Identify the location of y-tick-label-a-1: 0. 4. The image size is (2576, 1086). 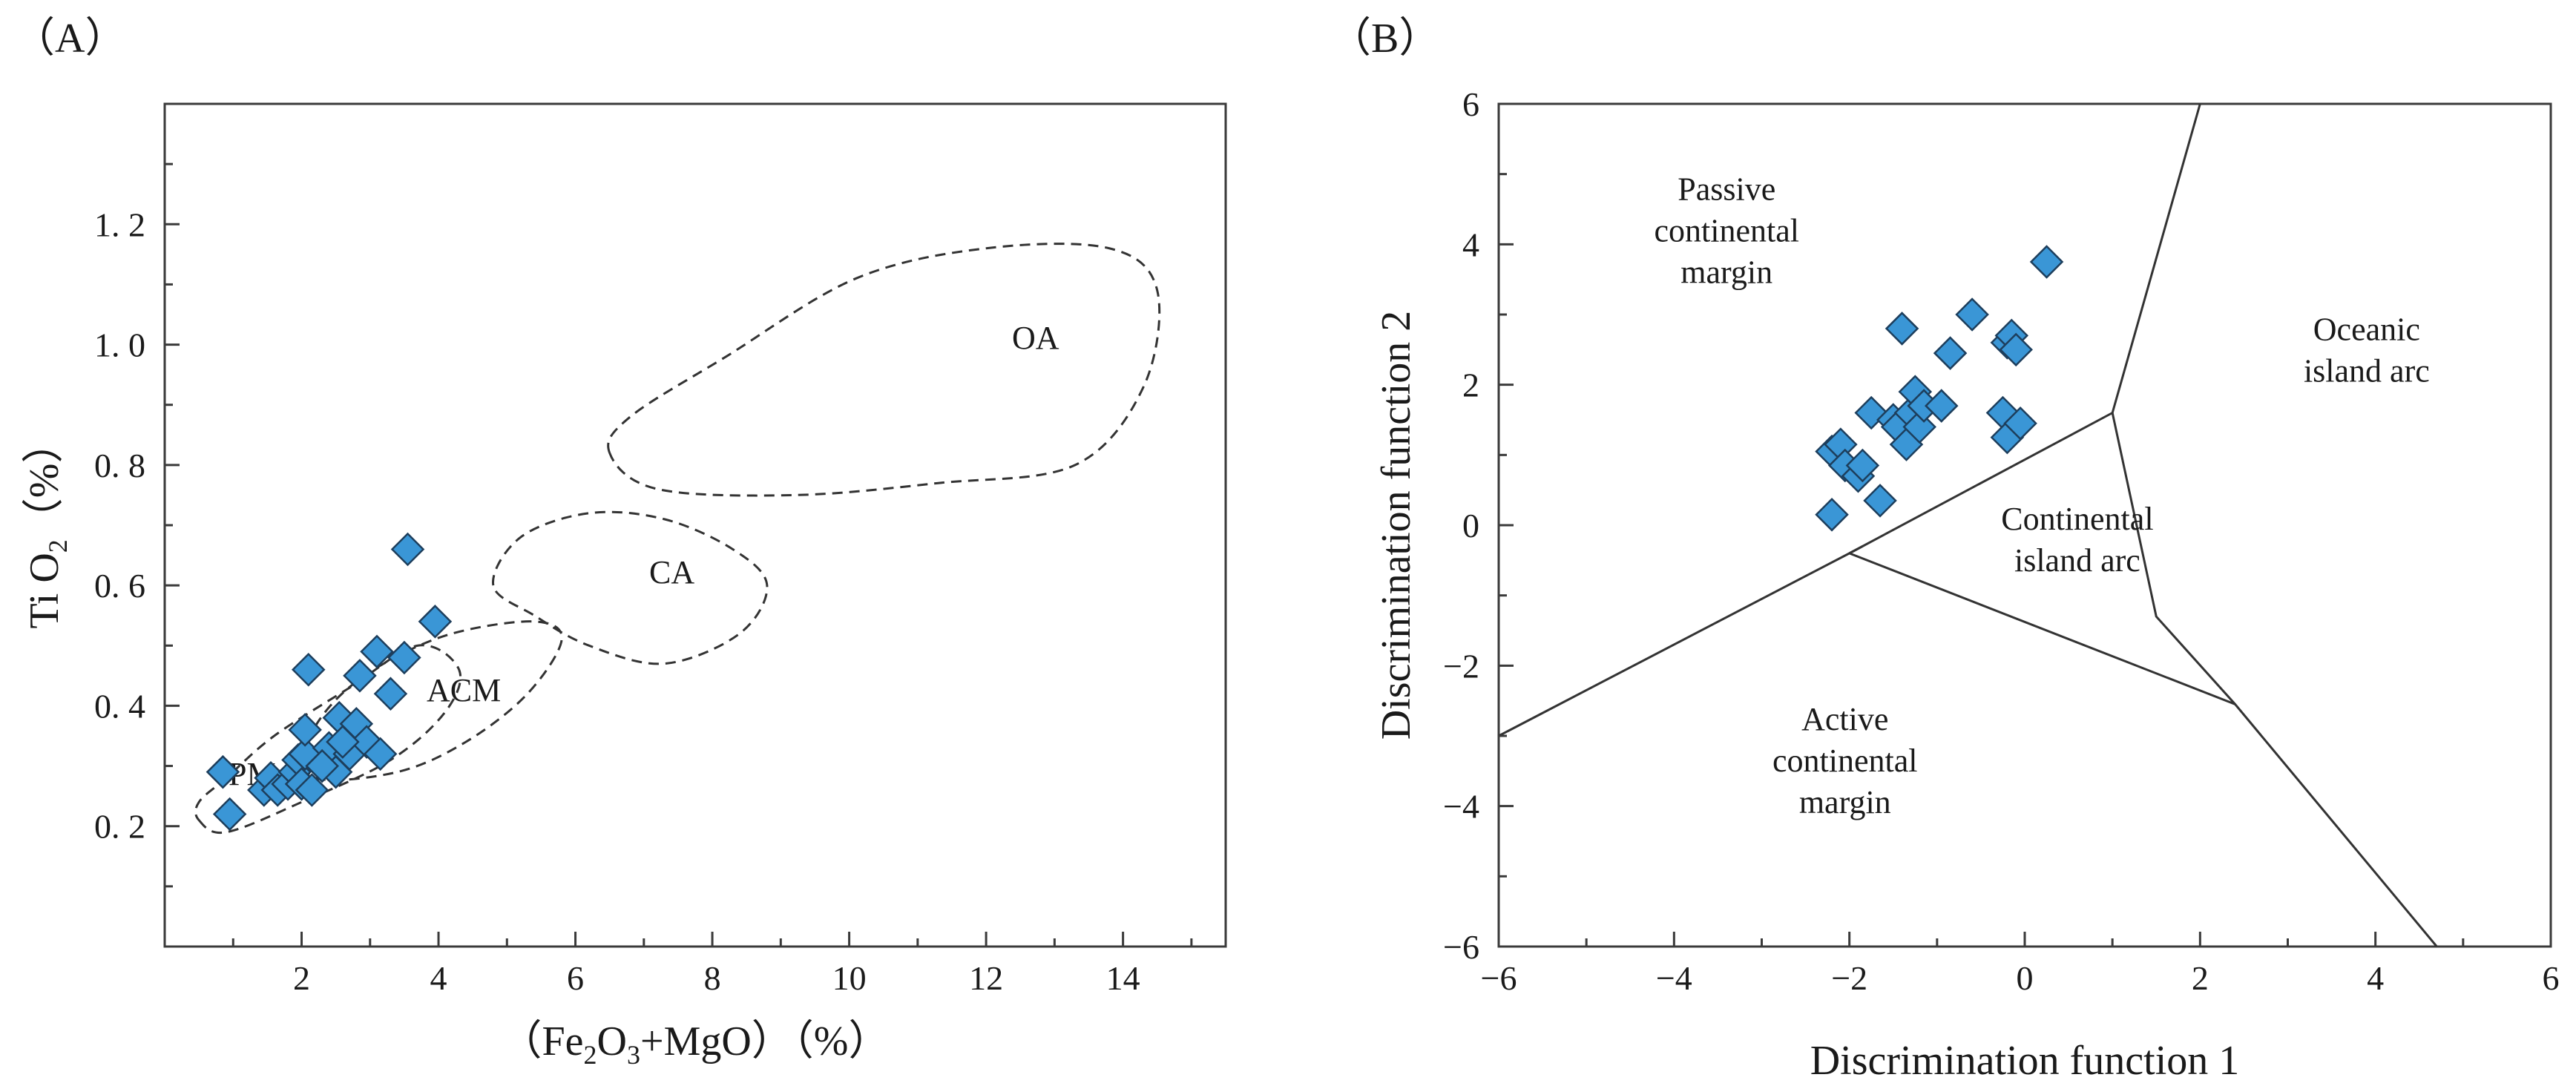
(119, 706).